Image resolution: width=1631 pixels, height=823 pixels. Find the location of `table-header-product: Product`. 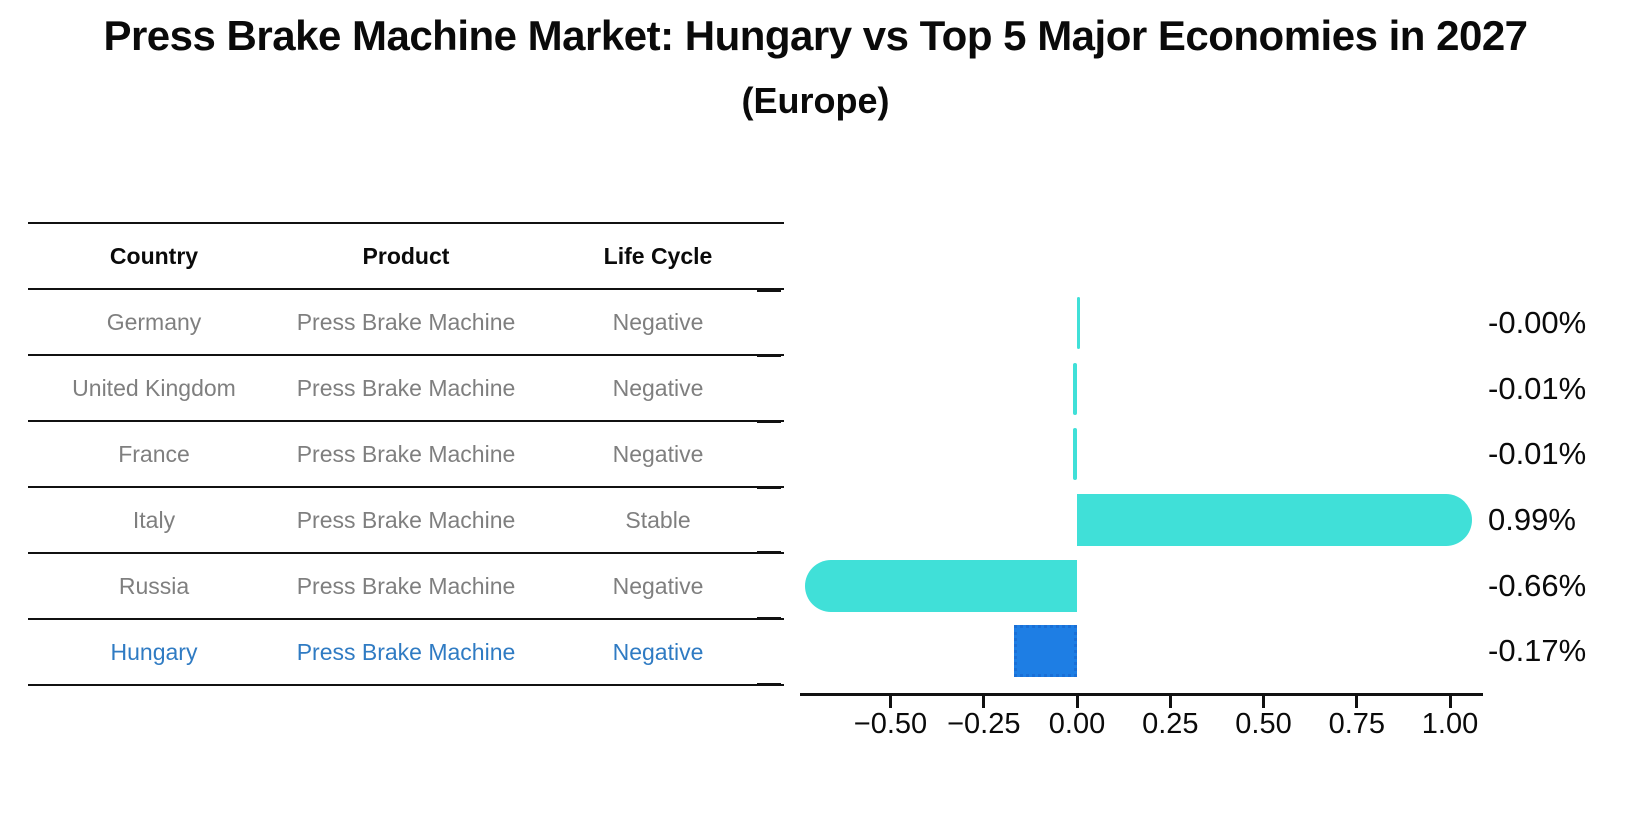

table-header-product: Product is located at coordinates (406, 255).